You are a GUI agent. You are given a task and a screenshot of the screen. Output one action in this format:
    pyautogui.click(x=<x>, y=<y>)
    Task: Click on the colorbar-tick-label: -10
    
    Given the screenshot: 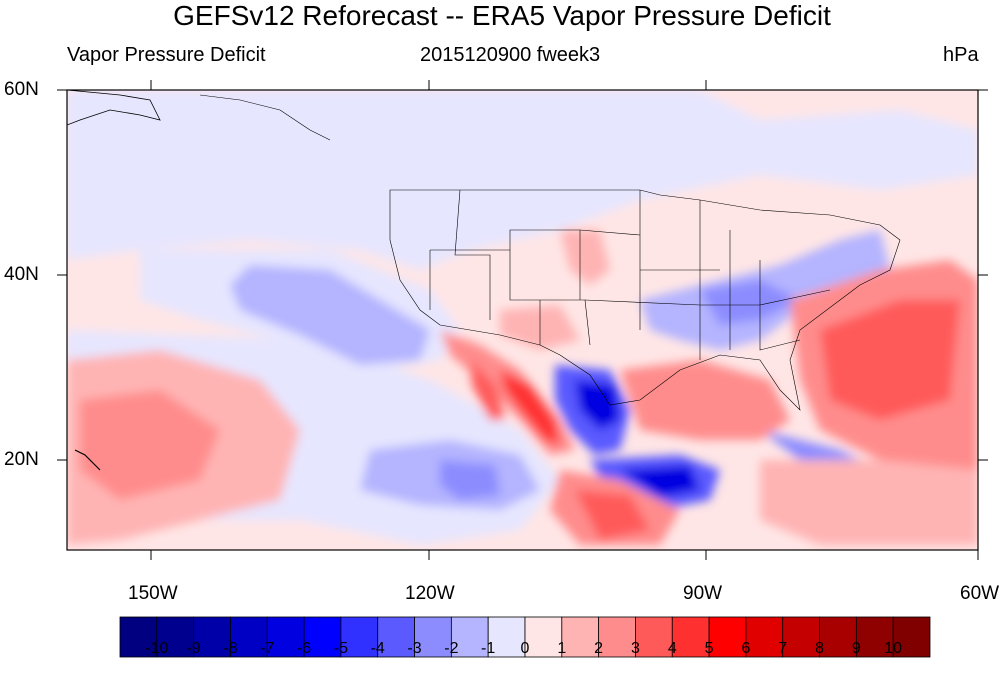 What is the action you would take?
    pyautogui.click(x=157, y=648)
    